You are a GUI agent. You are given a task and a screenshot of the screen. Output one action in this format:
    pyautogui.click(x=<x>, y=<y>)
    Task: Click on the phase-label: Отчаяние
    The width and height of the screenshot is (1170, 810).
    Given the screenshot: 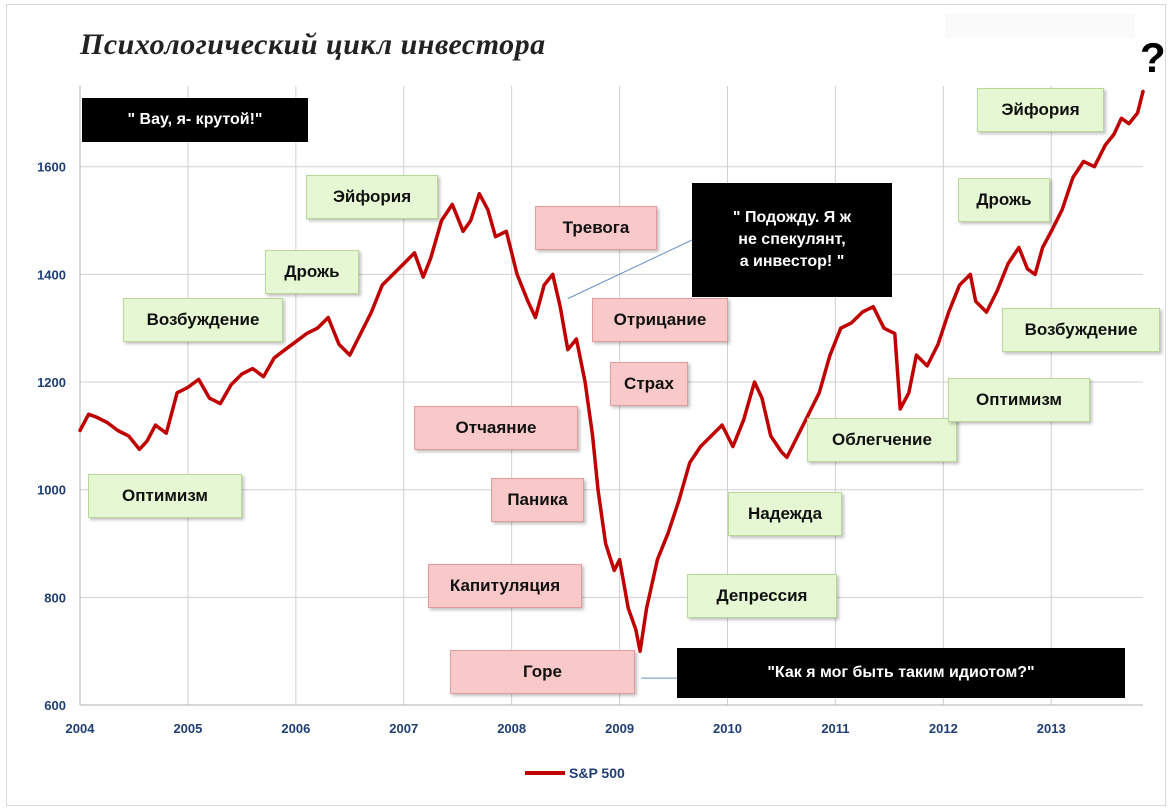 What is the action you would take?
    pyautogui.click(x=496, y=428)
    